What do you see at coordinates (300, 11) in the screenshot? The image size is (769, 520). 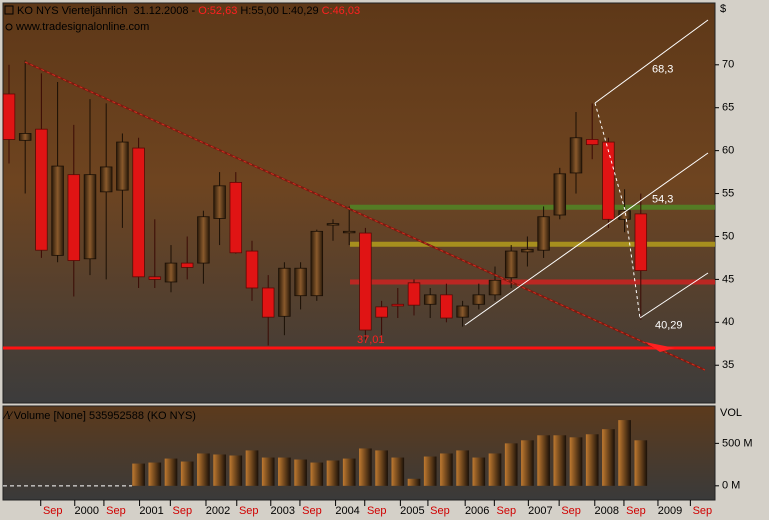 I see `low: L:40,29` at bounding box center [300, 11].